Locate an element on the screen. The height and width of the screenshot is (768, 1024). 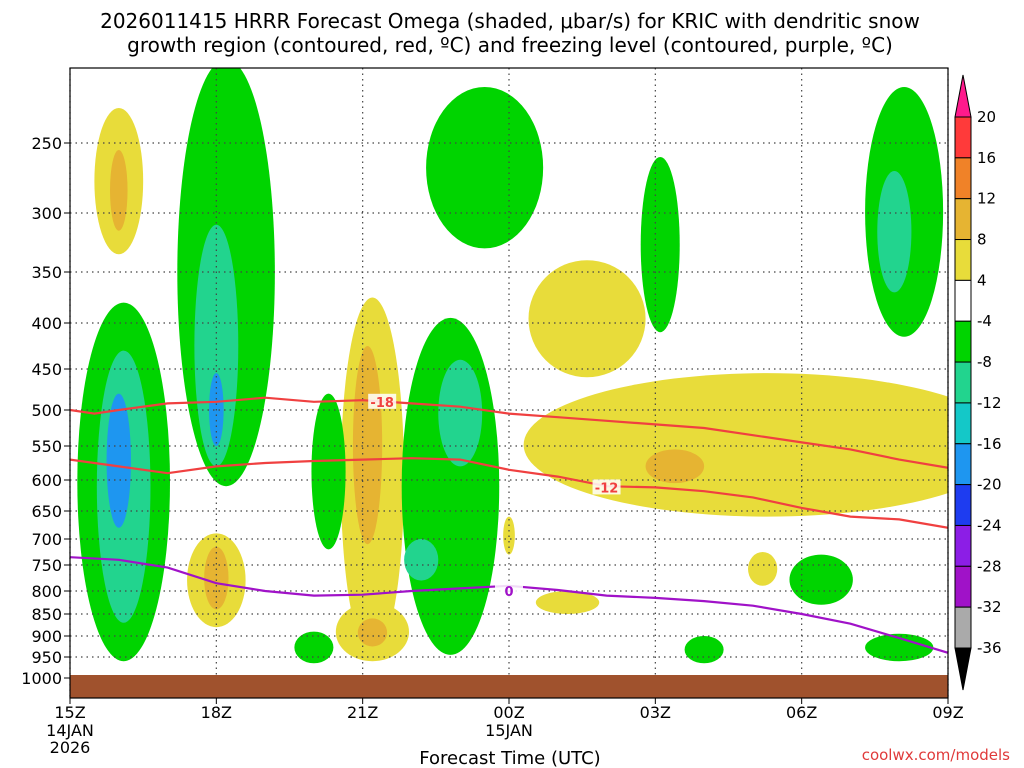
x-axis-label: Forecast Time (UTC) is located at coordinates (509, 758).